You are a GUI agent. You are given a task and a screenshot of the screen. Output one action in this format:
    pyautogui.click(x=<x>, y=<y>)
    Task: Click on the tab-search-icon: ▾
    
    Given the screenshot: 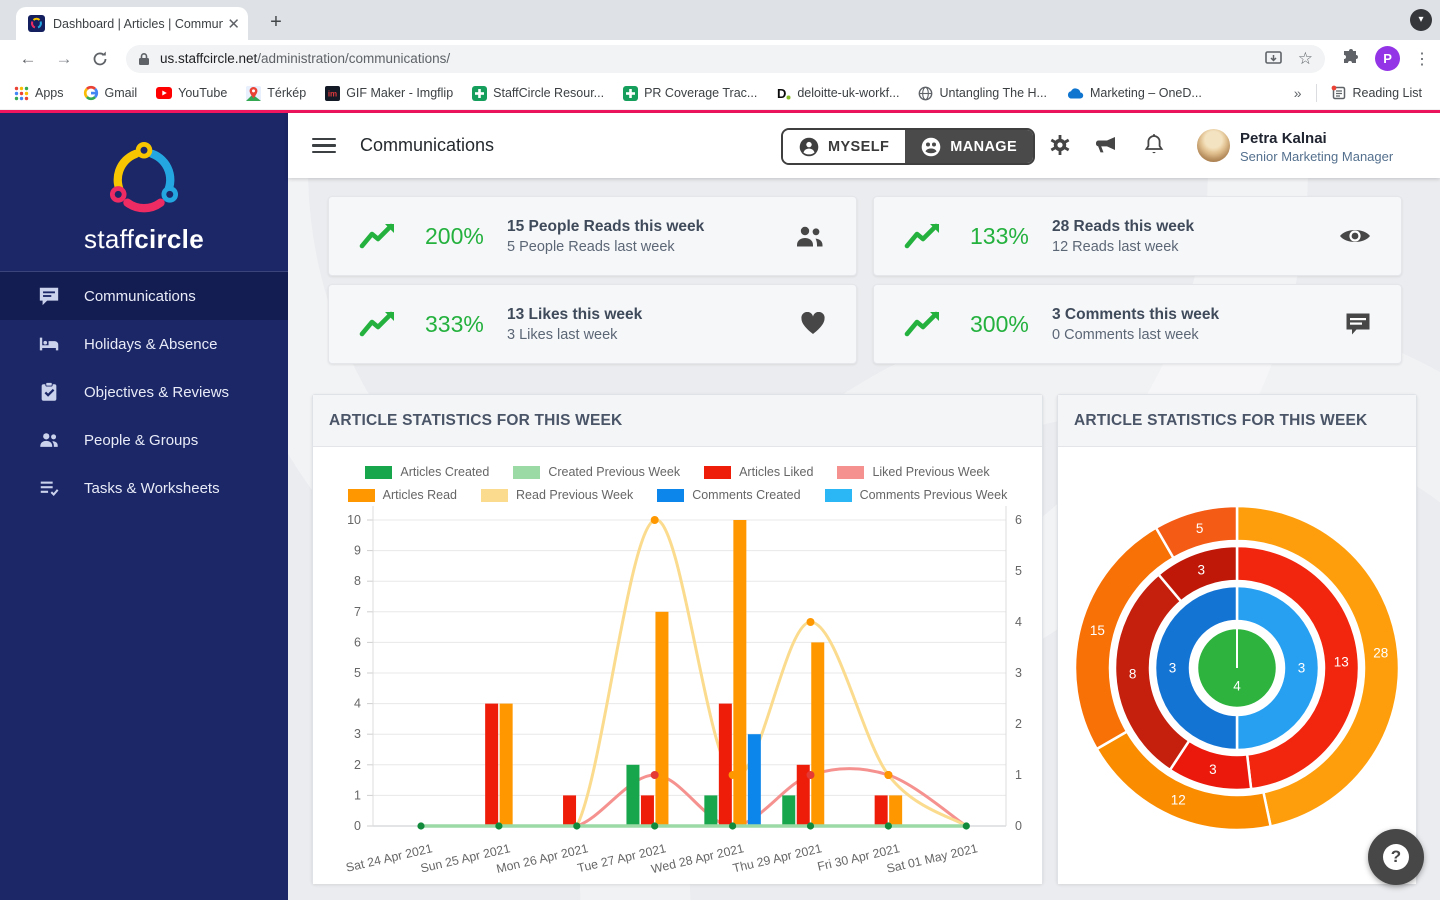 What is the action you would take?
    pyautogui.click(x=1421, y=20)
    